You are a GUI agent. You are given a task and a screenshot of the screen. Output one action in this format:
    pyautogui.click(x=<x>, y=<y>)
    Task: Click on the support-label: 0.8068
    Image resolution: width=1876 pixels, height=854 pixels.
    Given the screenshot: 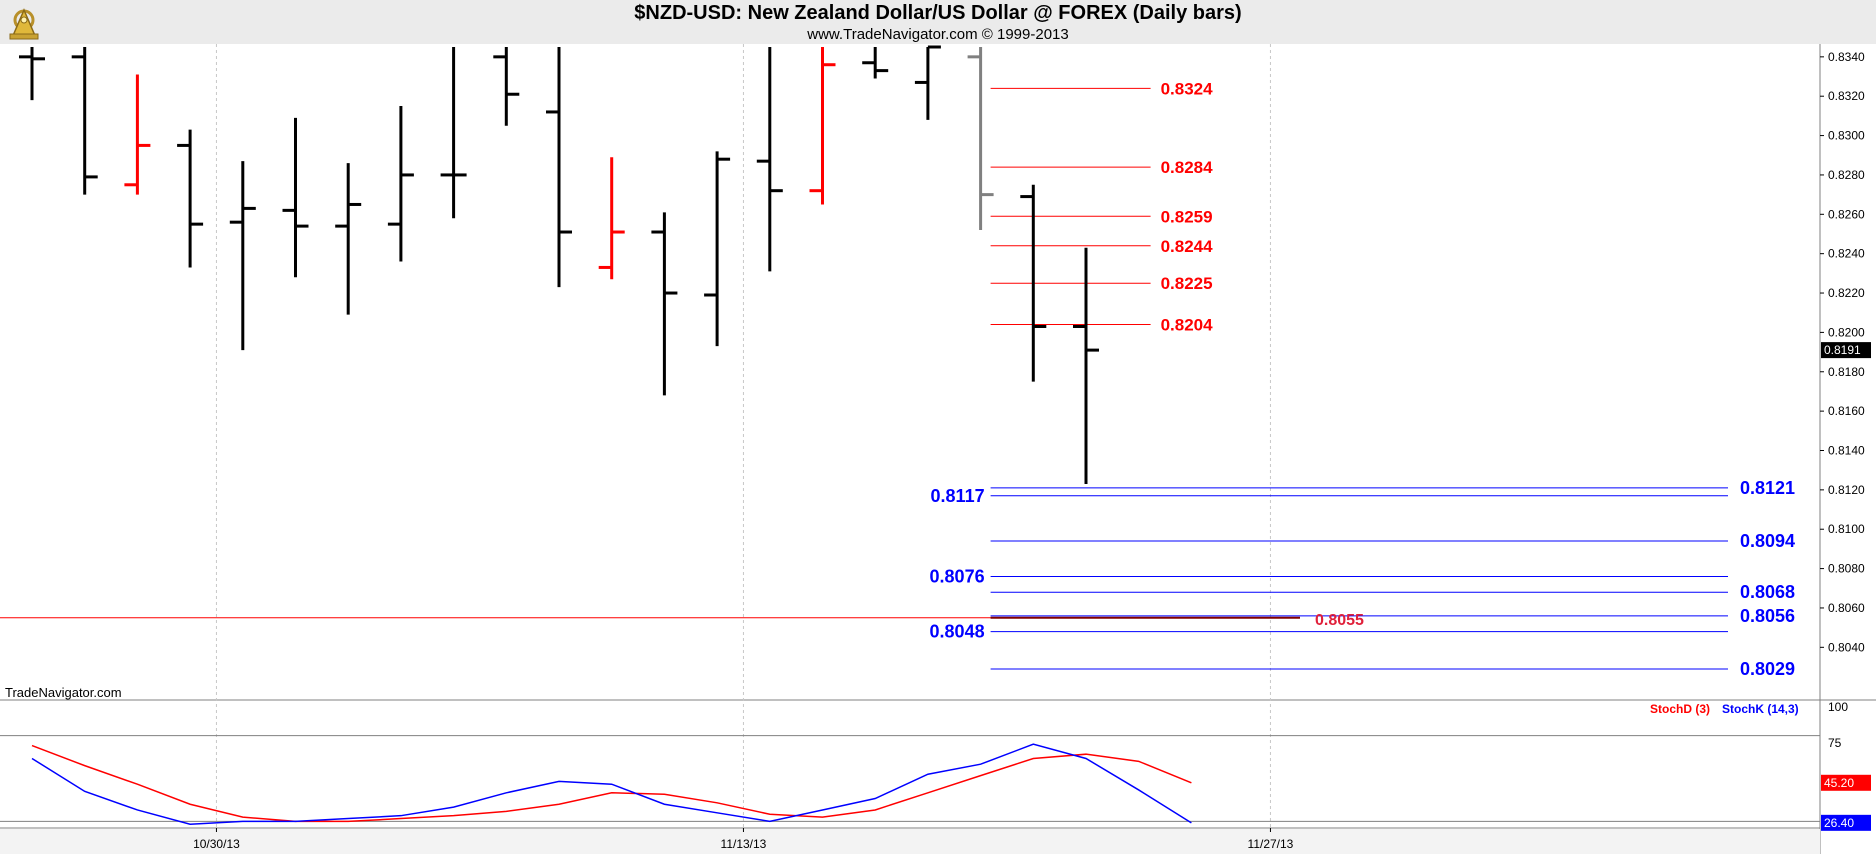 What is the action you would take?
    pyautogui.click(x=1767, y=592)
    